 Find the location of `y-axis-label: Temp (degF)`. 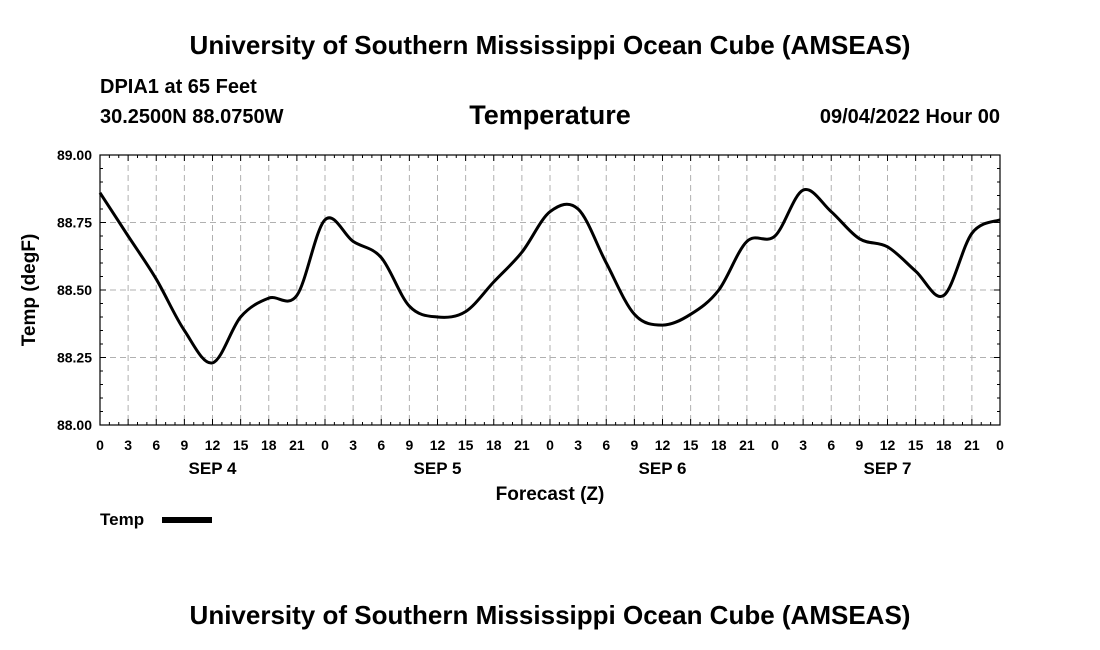

y-axis-label: Temp (degF) is located at coordinates (29, 290).